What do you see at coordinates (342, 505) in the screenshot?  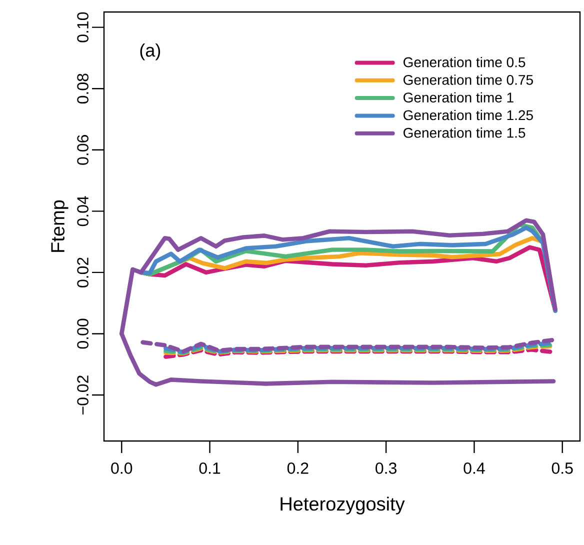 I see `x-axis-title: Heterozygosity` at bounding box center [342, 505].